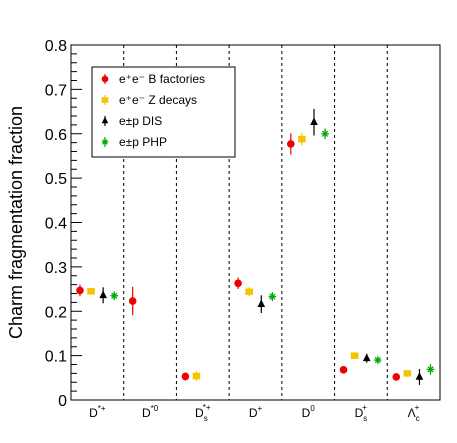 The height and width of the screenshot is (443, 457). What do you see at coordinates (56, 224) in the screenshot?
I see `y-tick-label: 0.4` at bounding box center [56, 224].